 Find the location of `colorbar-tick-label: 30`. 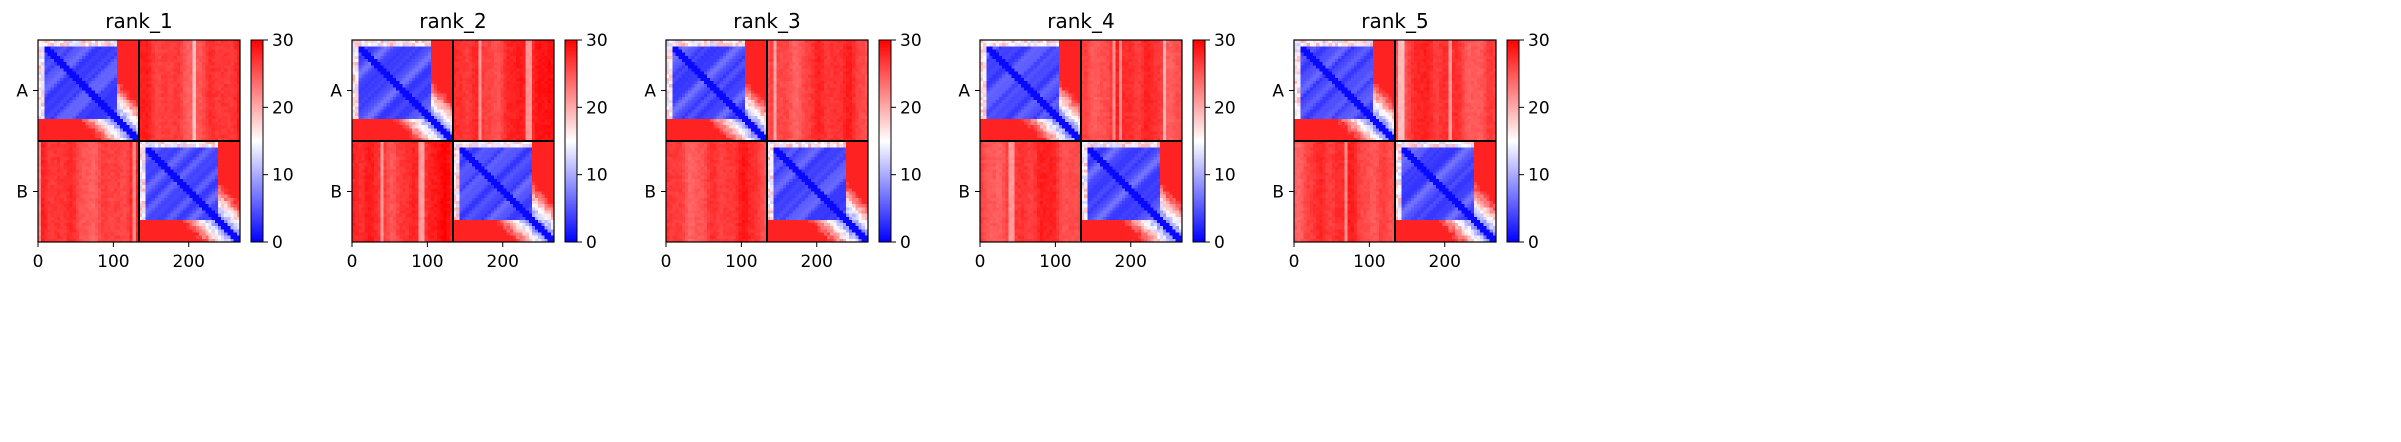

colorbar-tick-label: 30 is located at coordinates (283, 41).